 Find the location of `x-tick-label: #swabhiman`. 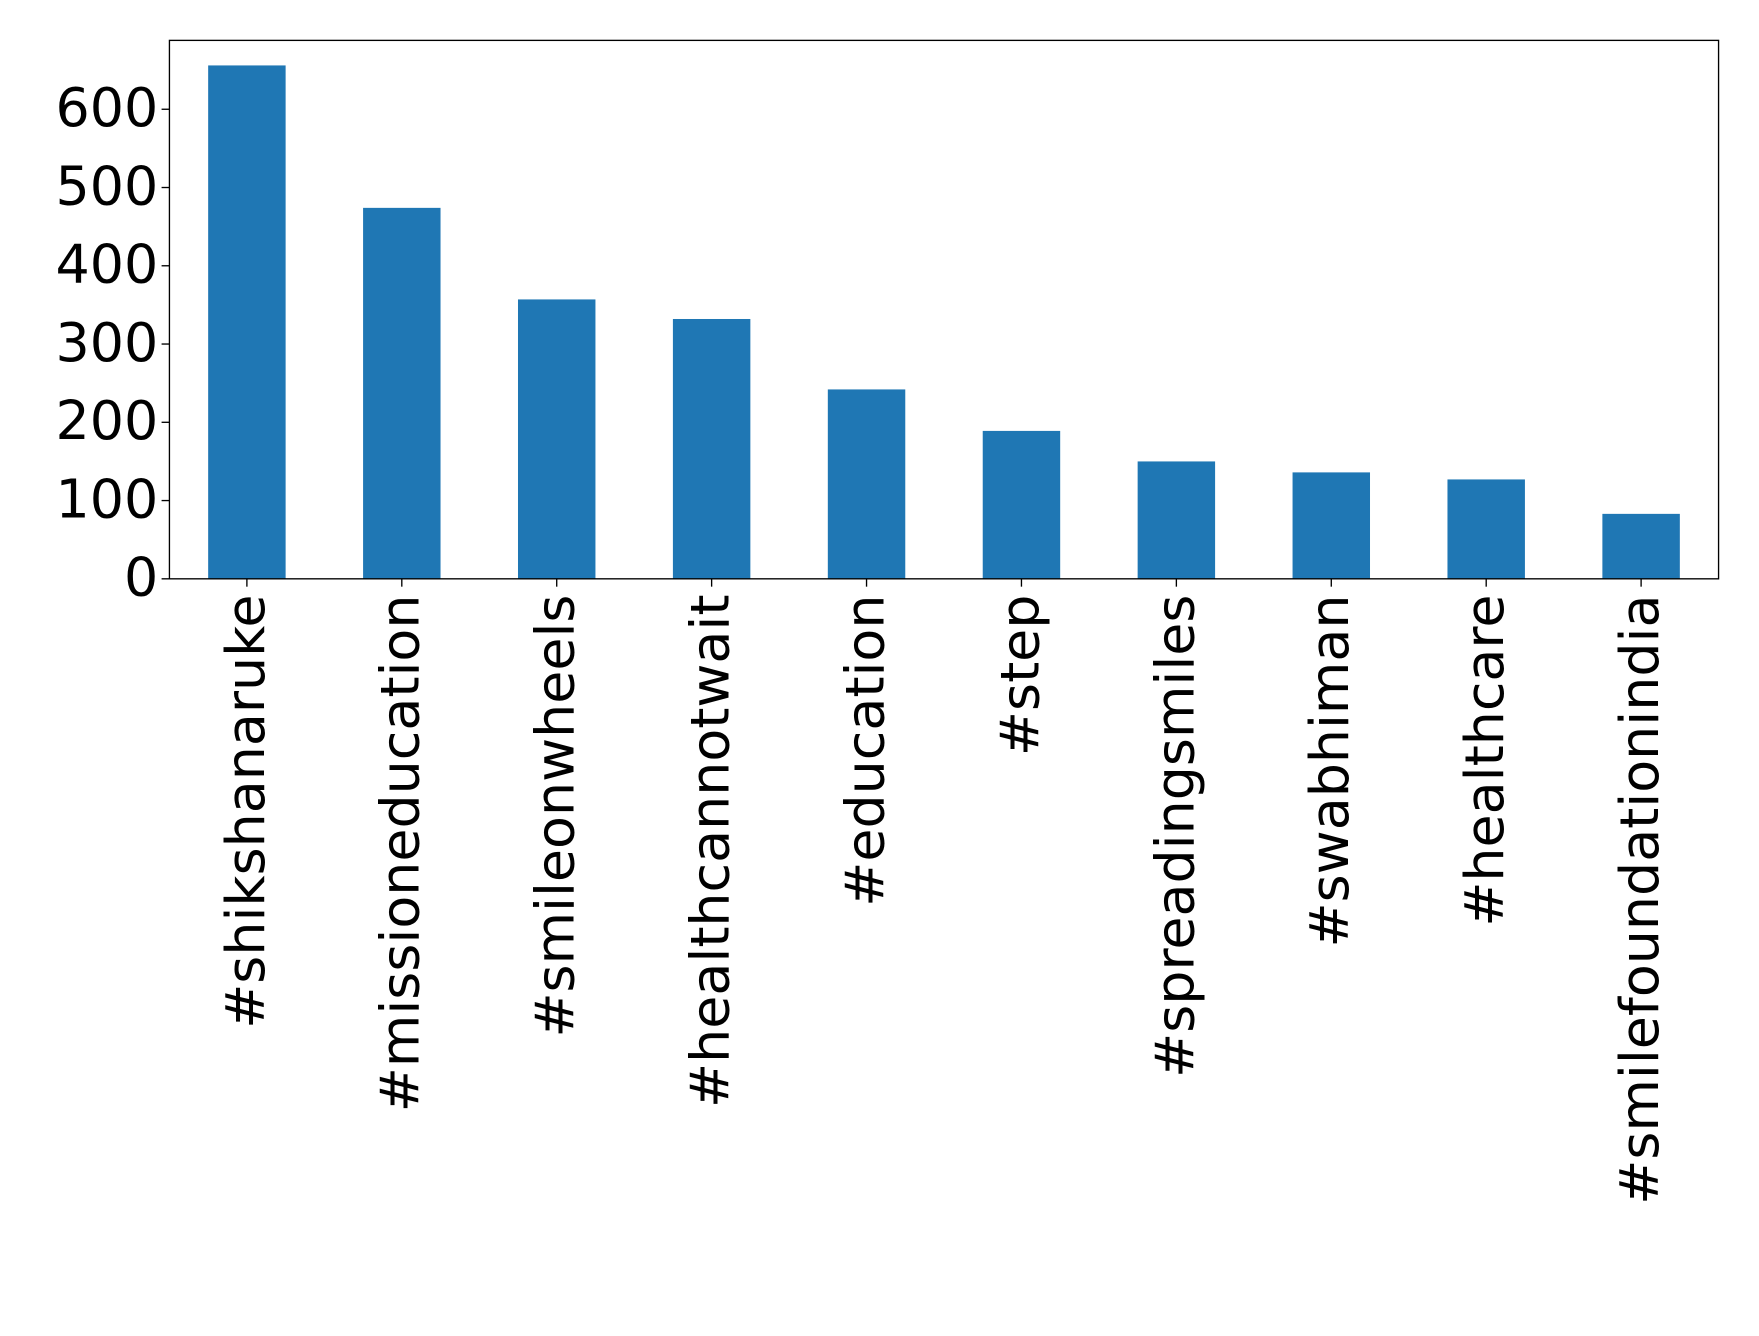

x-tick-label: #swabhiman is located at coordinates (1329, 771).